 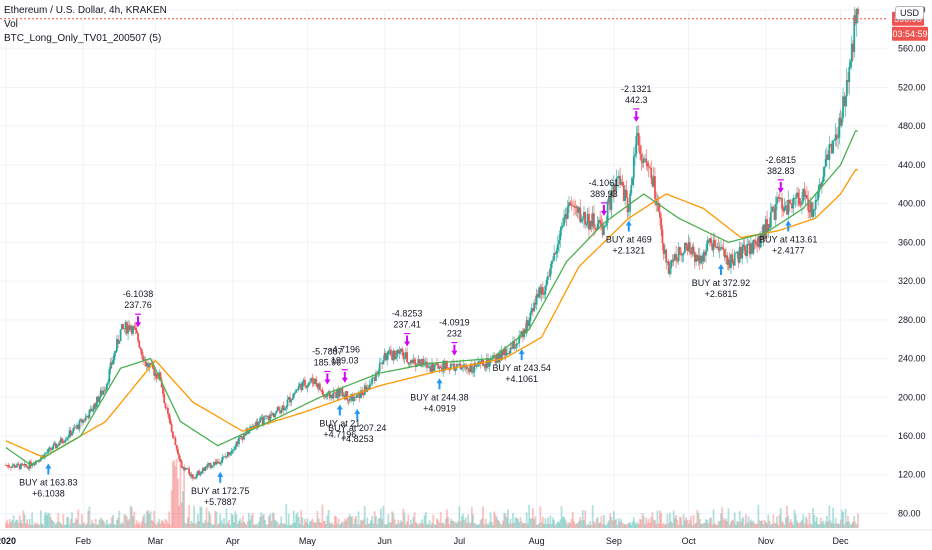 What do you see at coordinates (138, 305) in the screenshot?
I see `sell-price: 237.76` at bounding box center [138, 305].